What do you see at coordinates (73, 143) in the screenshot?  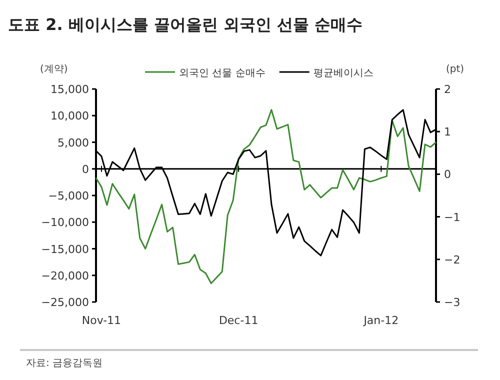 I see `y-tick-label: 5,000` at bounding box center [73, 143].